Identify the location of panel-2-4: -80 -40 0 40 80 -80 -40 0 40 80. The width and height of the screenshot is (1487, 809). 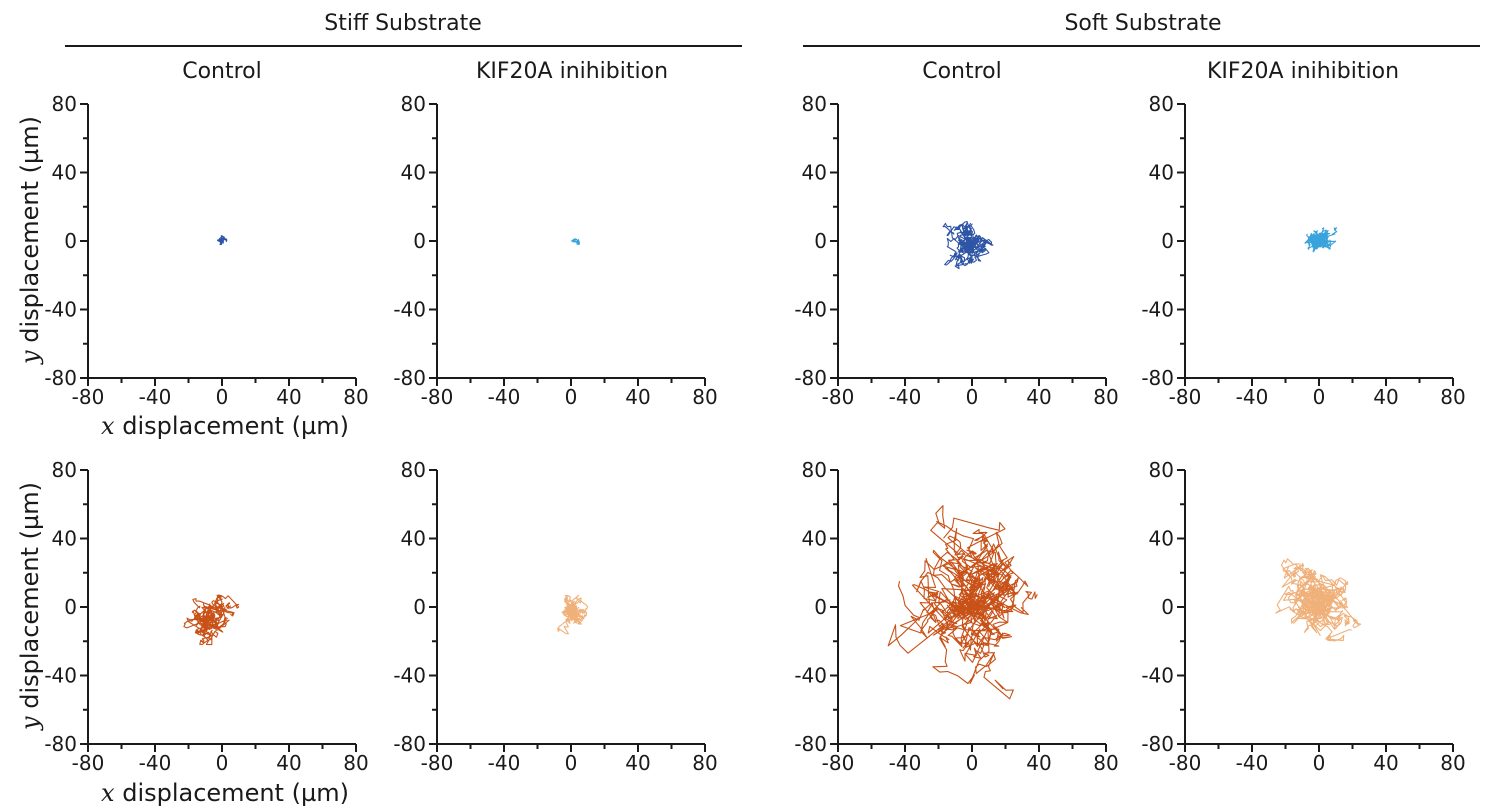
(1303, 616).